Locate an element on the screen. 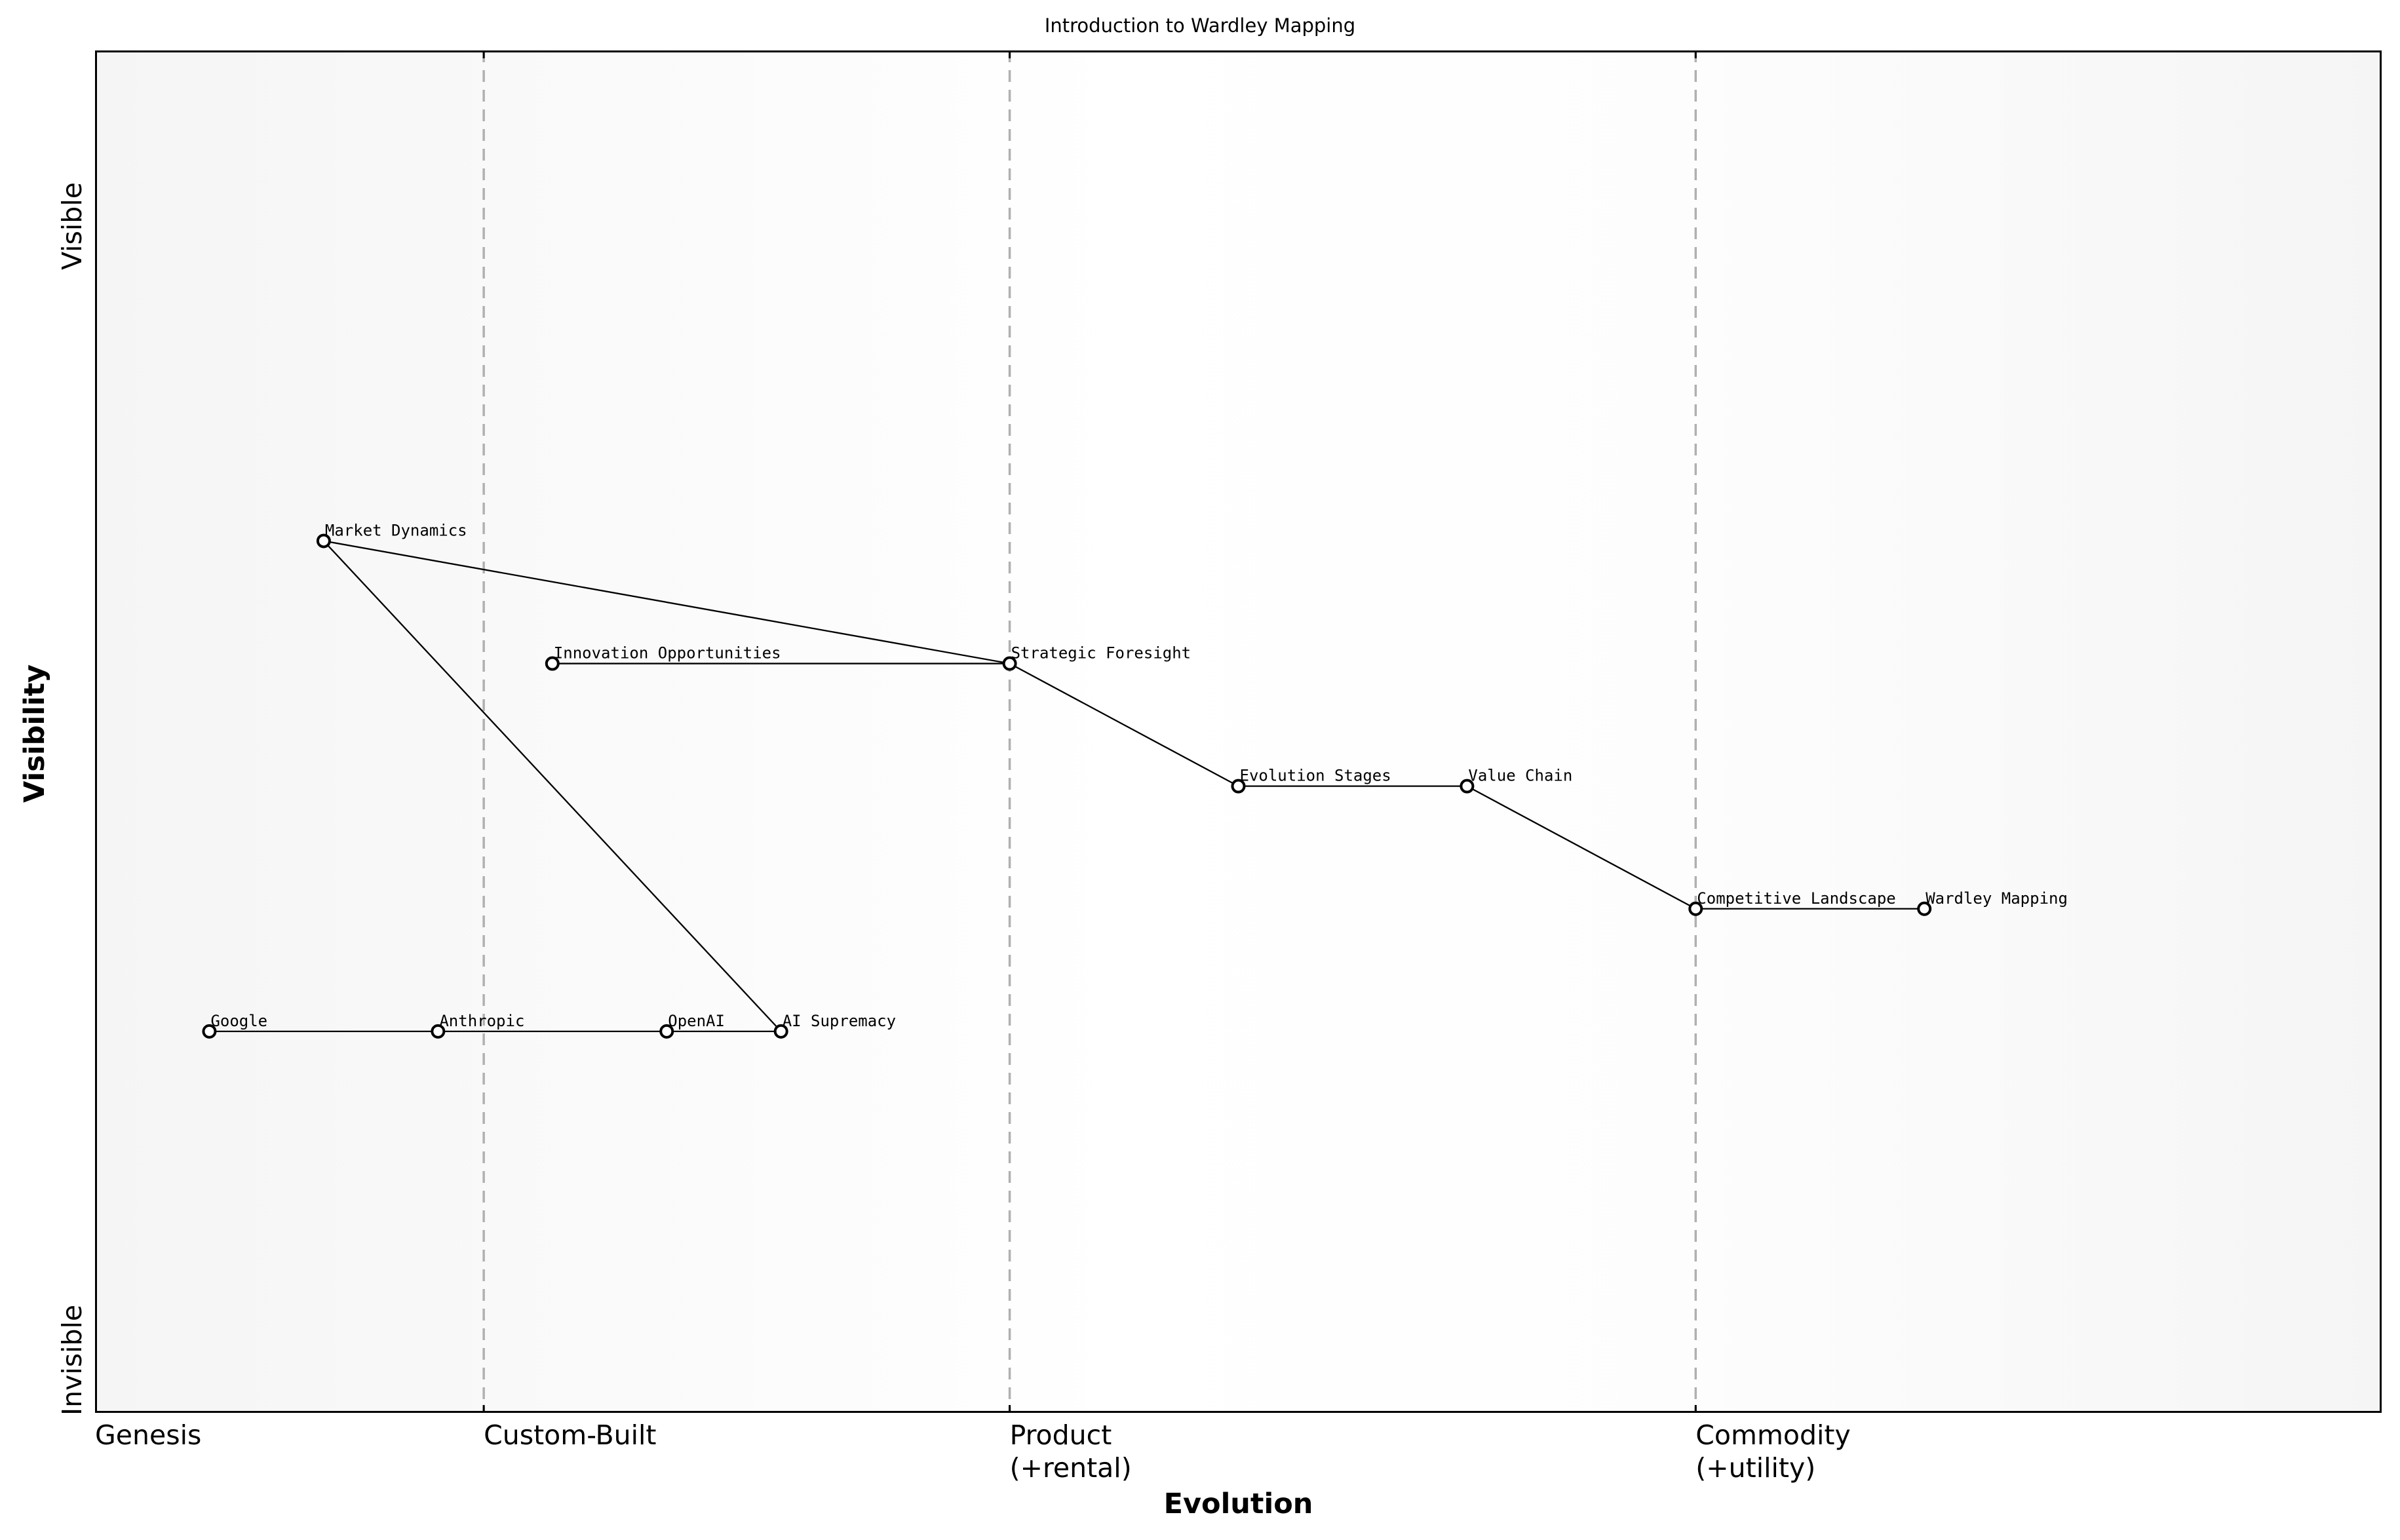 The width and height of the screenshot is (2400, 1540). x-stage-label: Genesis is located at coordinates (148, 1435).